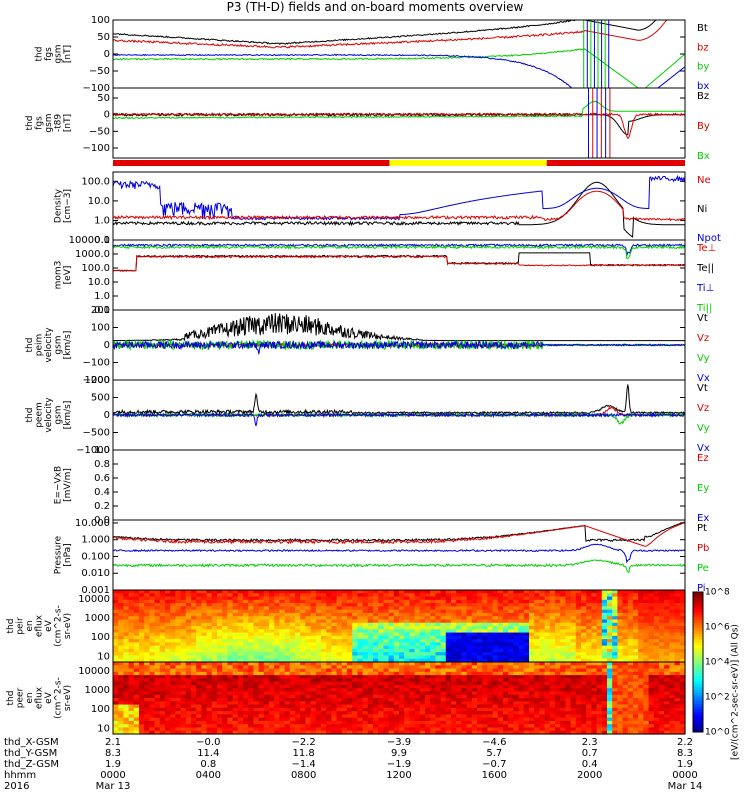  Describe the element at coordinates (68, 275) in the screenshot. I see `panel-temperature-ylabel-1: [eV]` at that location.